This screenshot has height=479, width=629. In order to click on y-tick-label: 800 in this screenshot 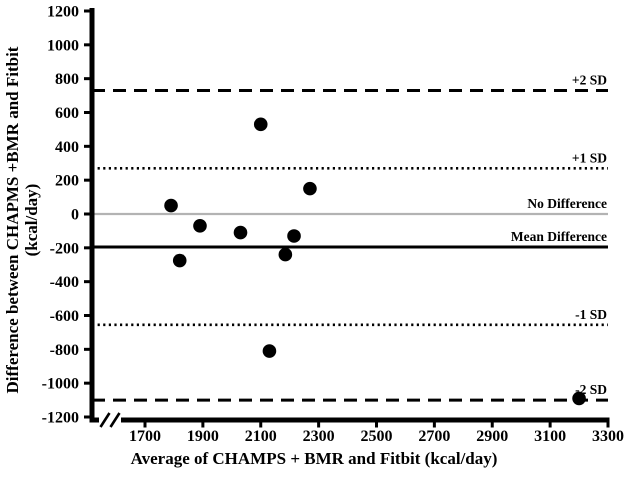, I will do `click(67, 79)`.